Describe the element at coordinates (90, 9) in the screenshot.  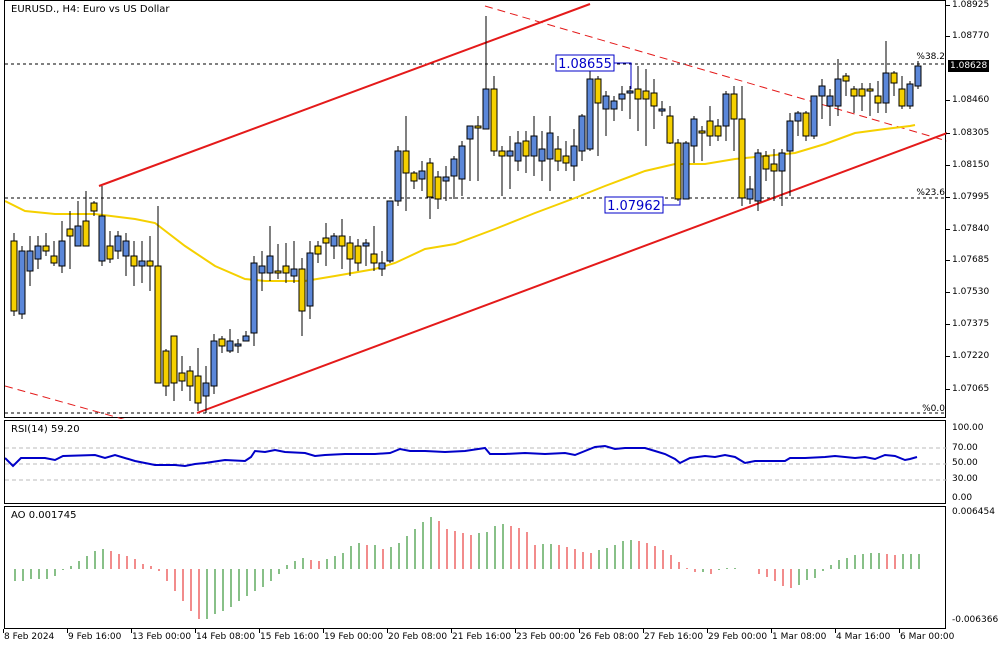
I see `chart-title: EURUSD., H4: Euro vs US Dollar` at that location.